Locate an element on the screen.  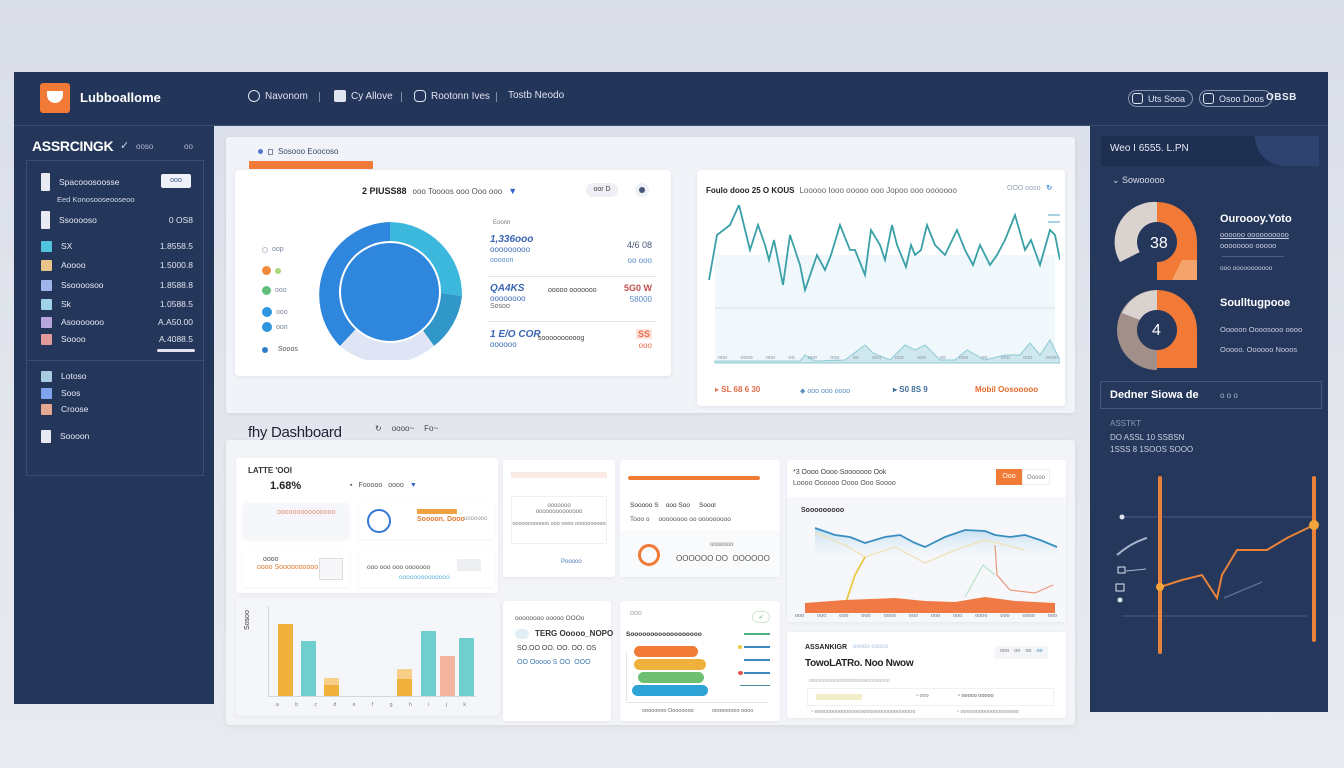
breadcrumb: Sosooo Eoocoso is located at coordinates (298, 151).